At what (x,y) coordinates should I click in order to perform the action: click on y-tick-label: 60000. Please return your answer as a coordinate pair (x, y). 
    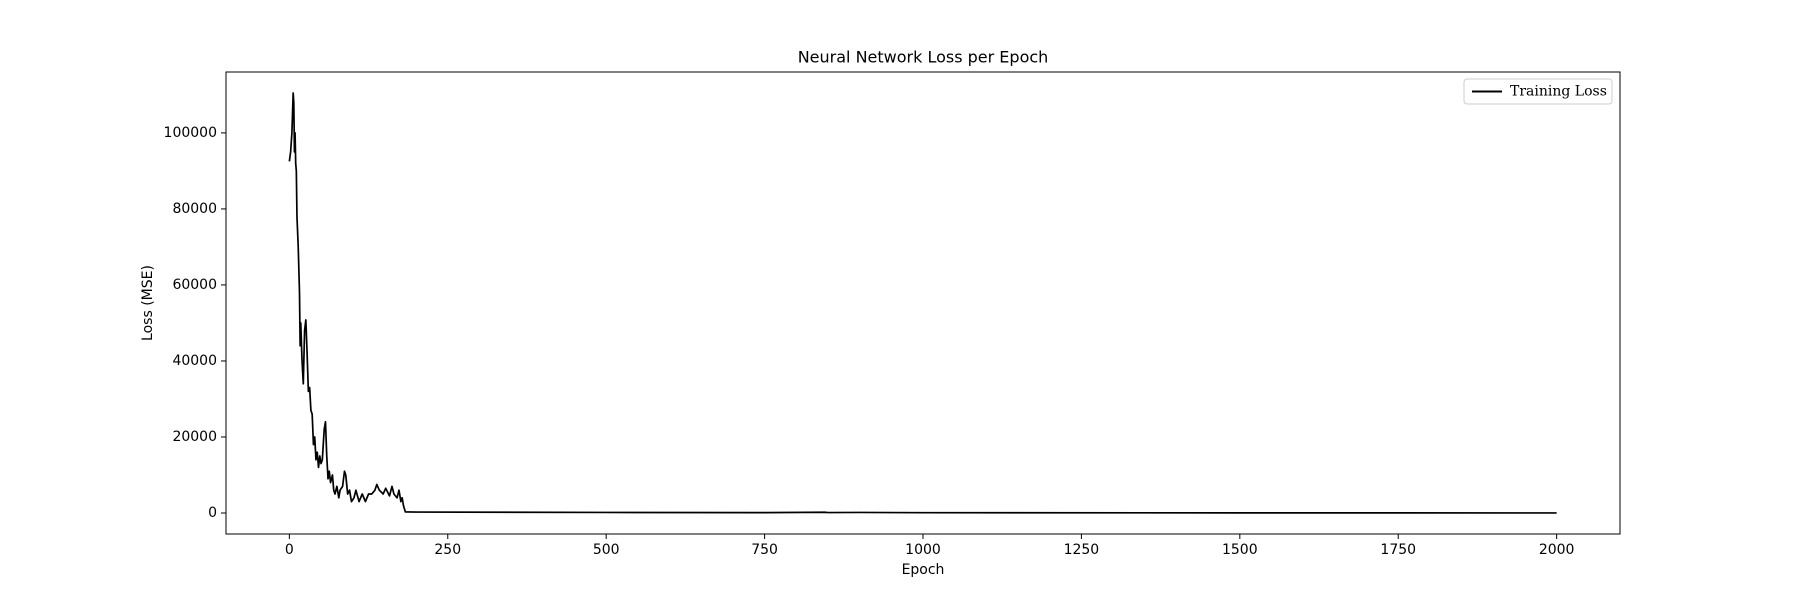
    Looking at the image, I should click on (194, 285).